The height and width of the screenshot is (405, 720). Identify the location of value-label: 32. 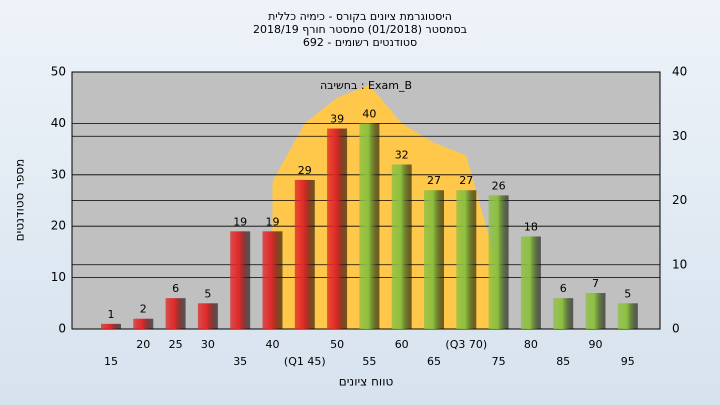
(402, 155).